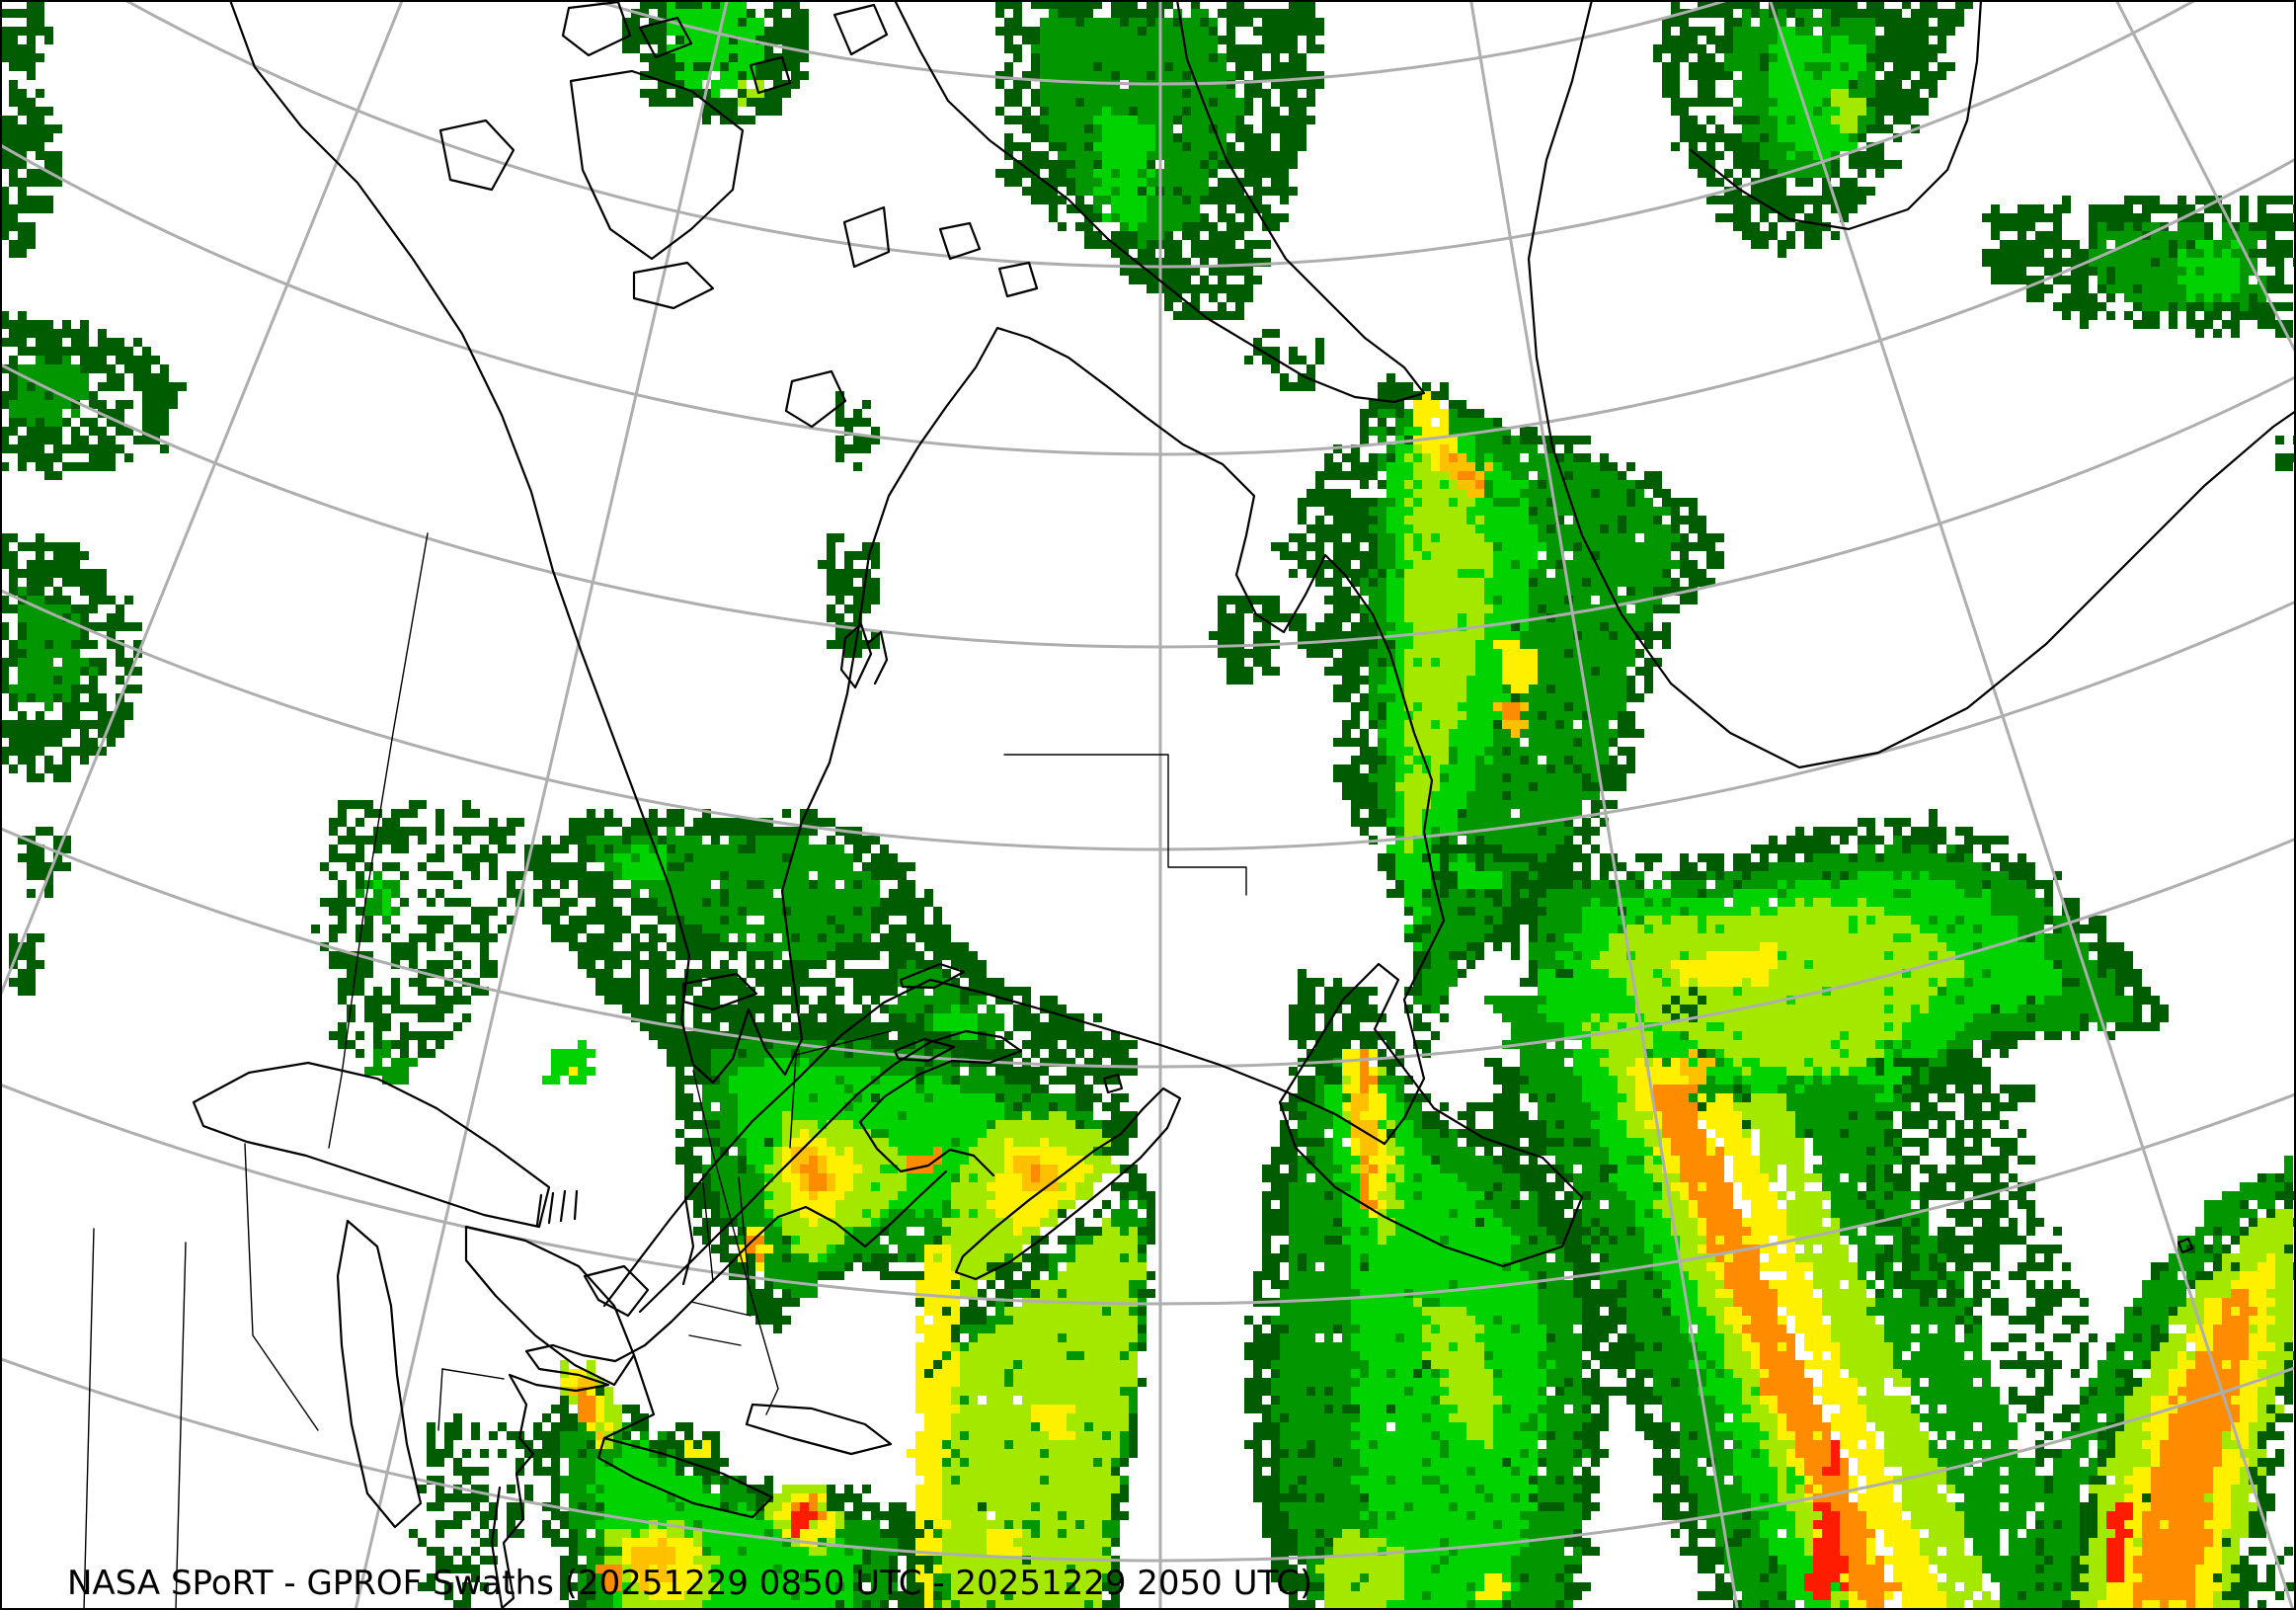 The image size is (2296, 1610). What do you see at coordinates (1124, 169) in the screenshot?
I see `swath-top-swath-moderate` at bounding box center [1124, 169].